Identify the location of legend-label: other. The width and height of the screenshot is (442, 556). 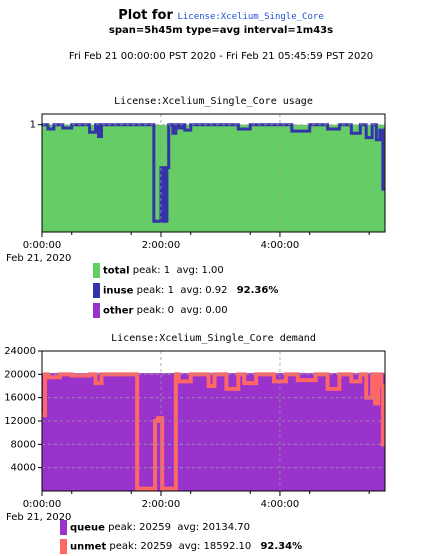
(118, 311).